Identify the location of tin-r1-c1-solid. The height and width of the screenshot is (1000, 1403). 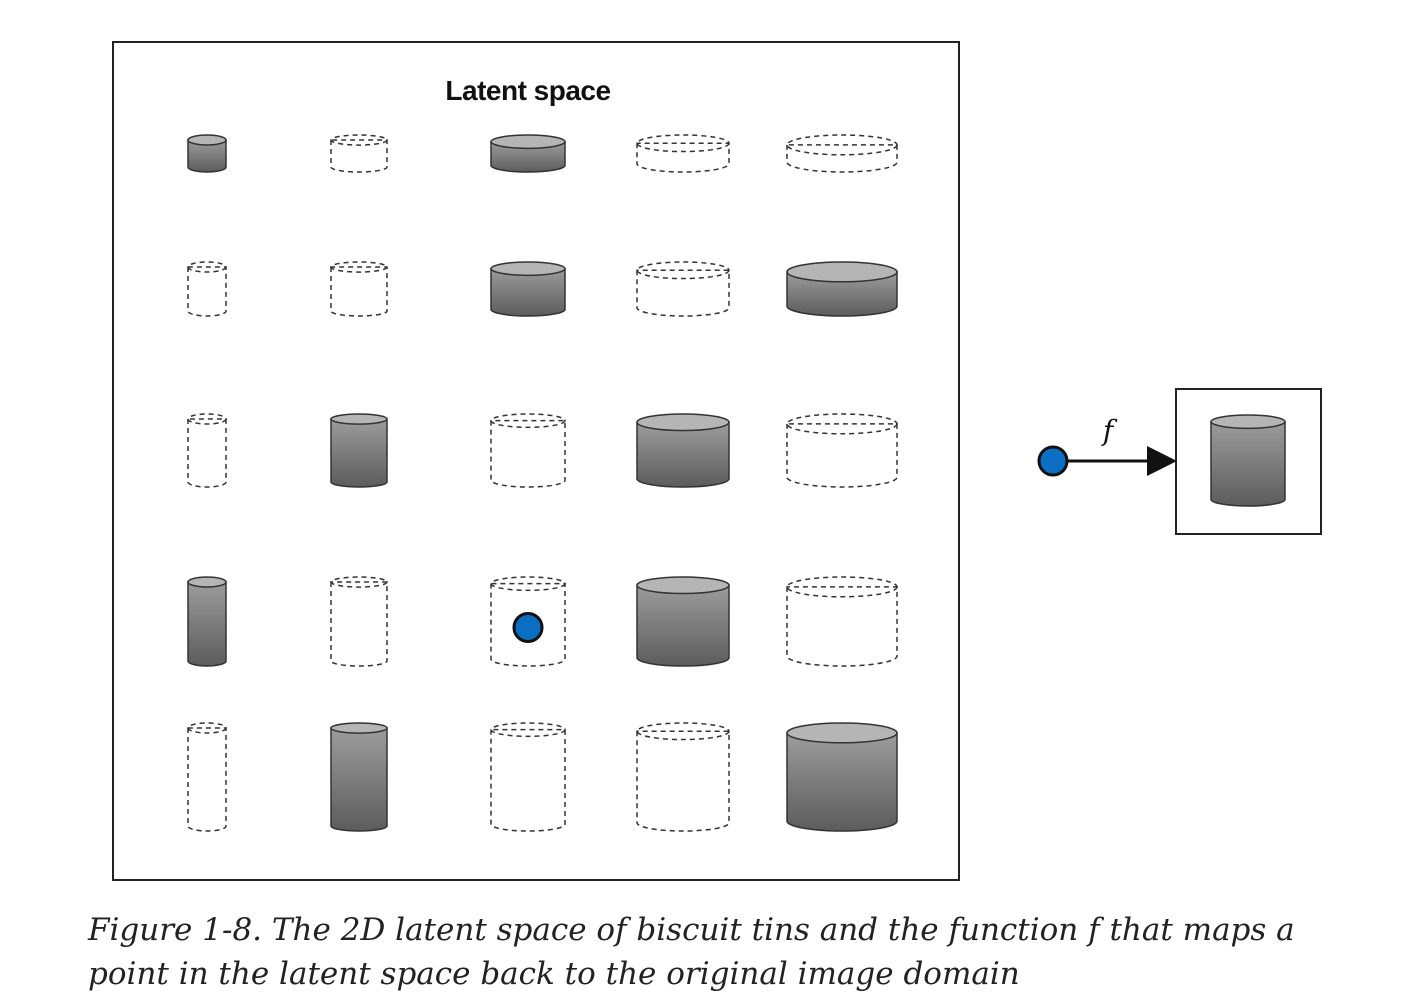
(207, 153).